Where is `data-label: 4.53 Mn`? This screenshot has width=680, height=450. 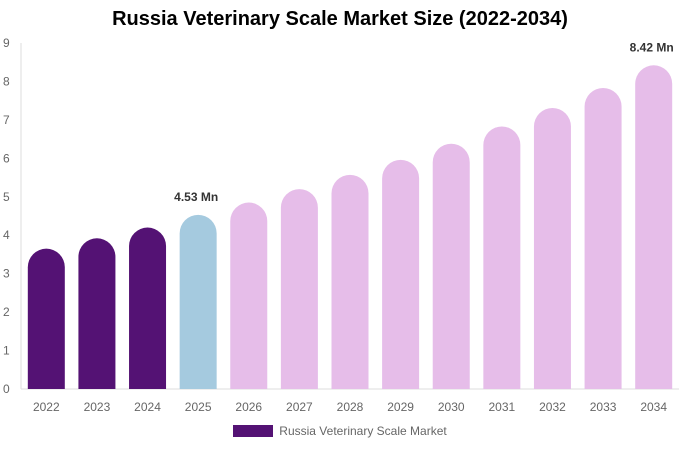
data-label: 4.53 Mn is located at coordinates (196, 197).